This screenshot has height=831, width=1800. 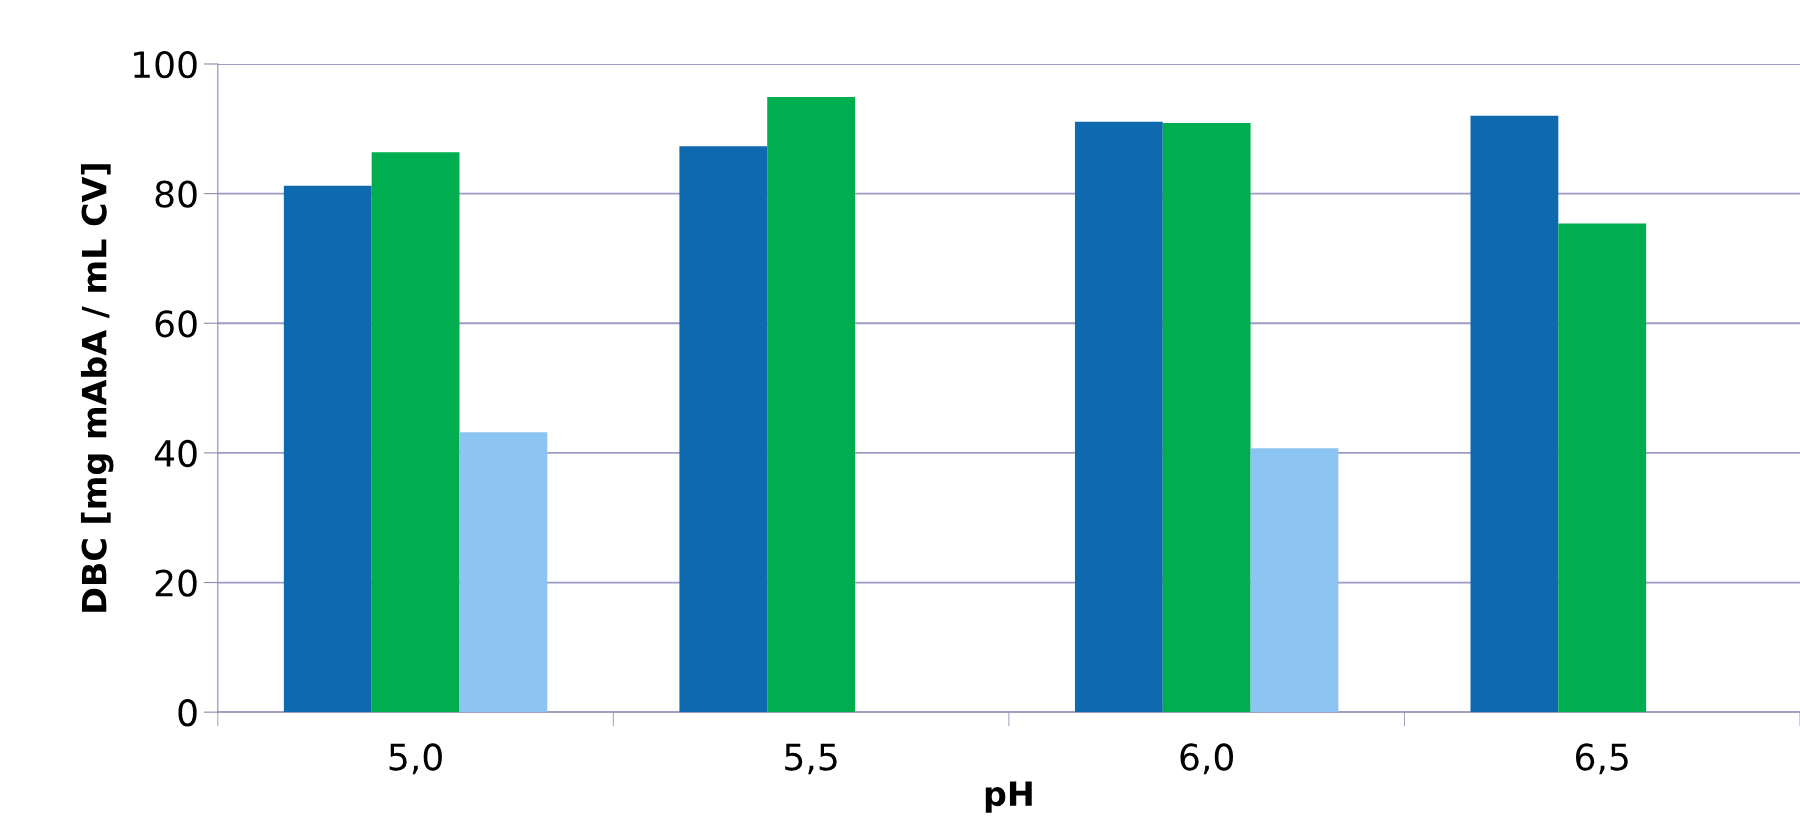 I want to click on y-tick-label: 40, so click(x=175, y=453).